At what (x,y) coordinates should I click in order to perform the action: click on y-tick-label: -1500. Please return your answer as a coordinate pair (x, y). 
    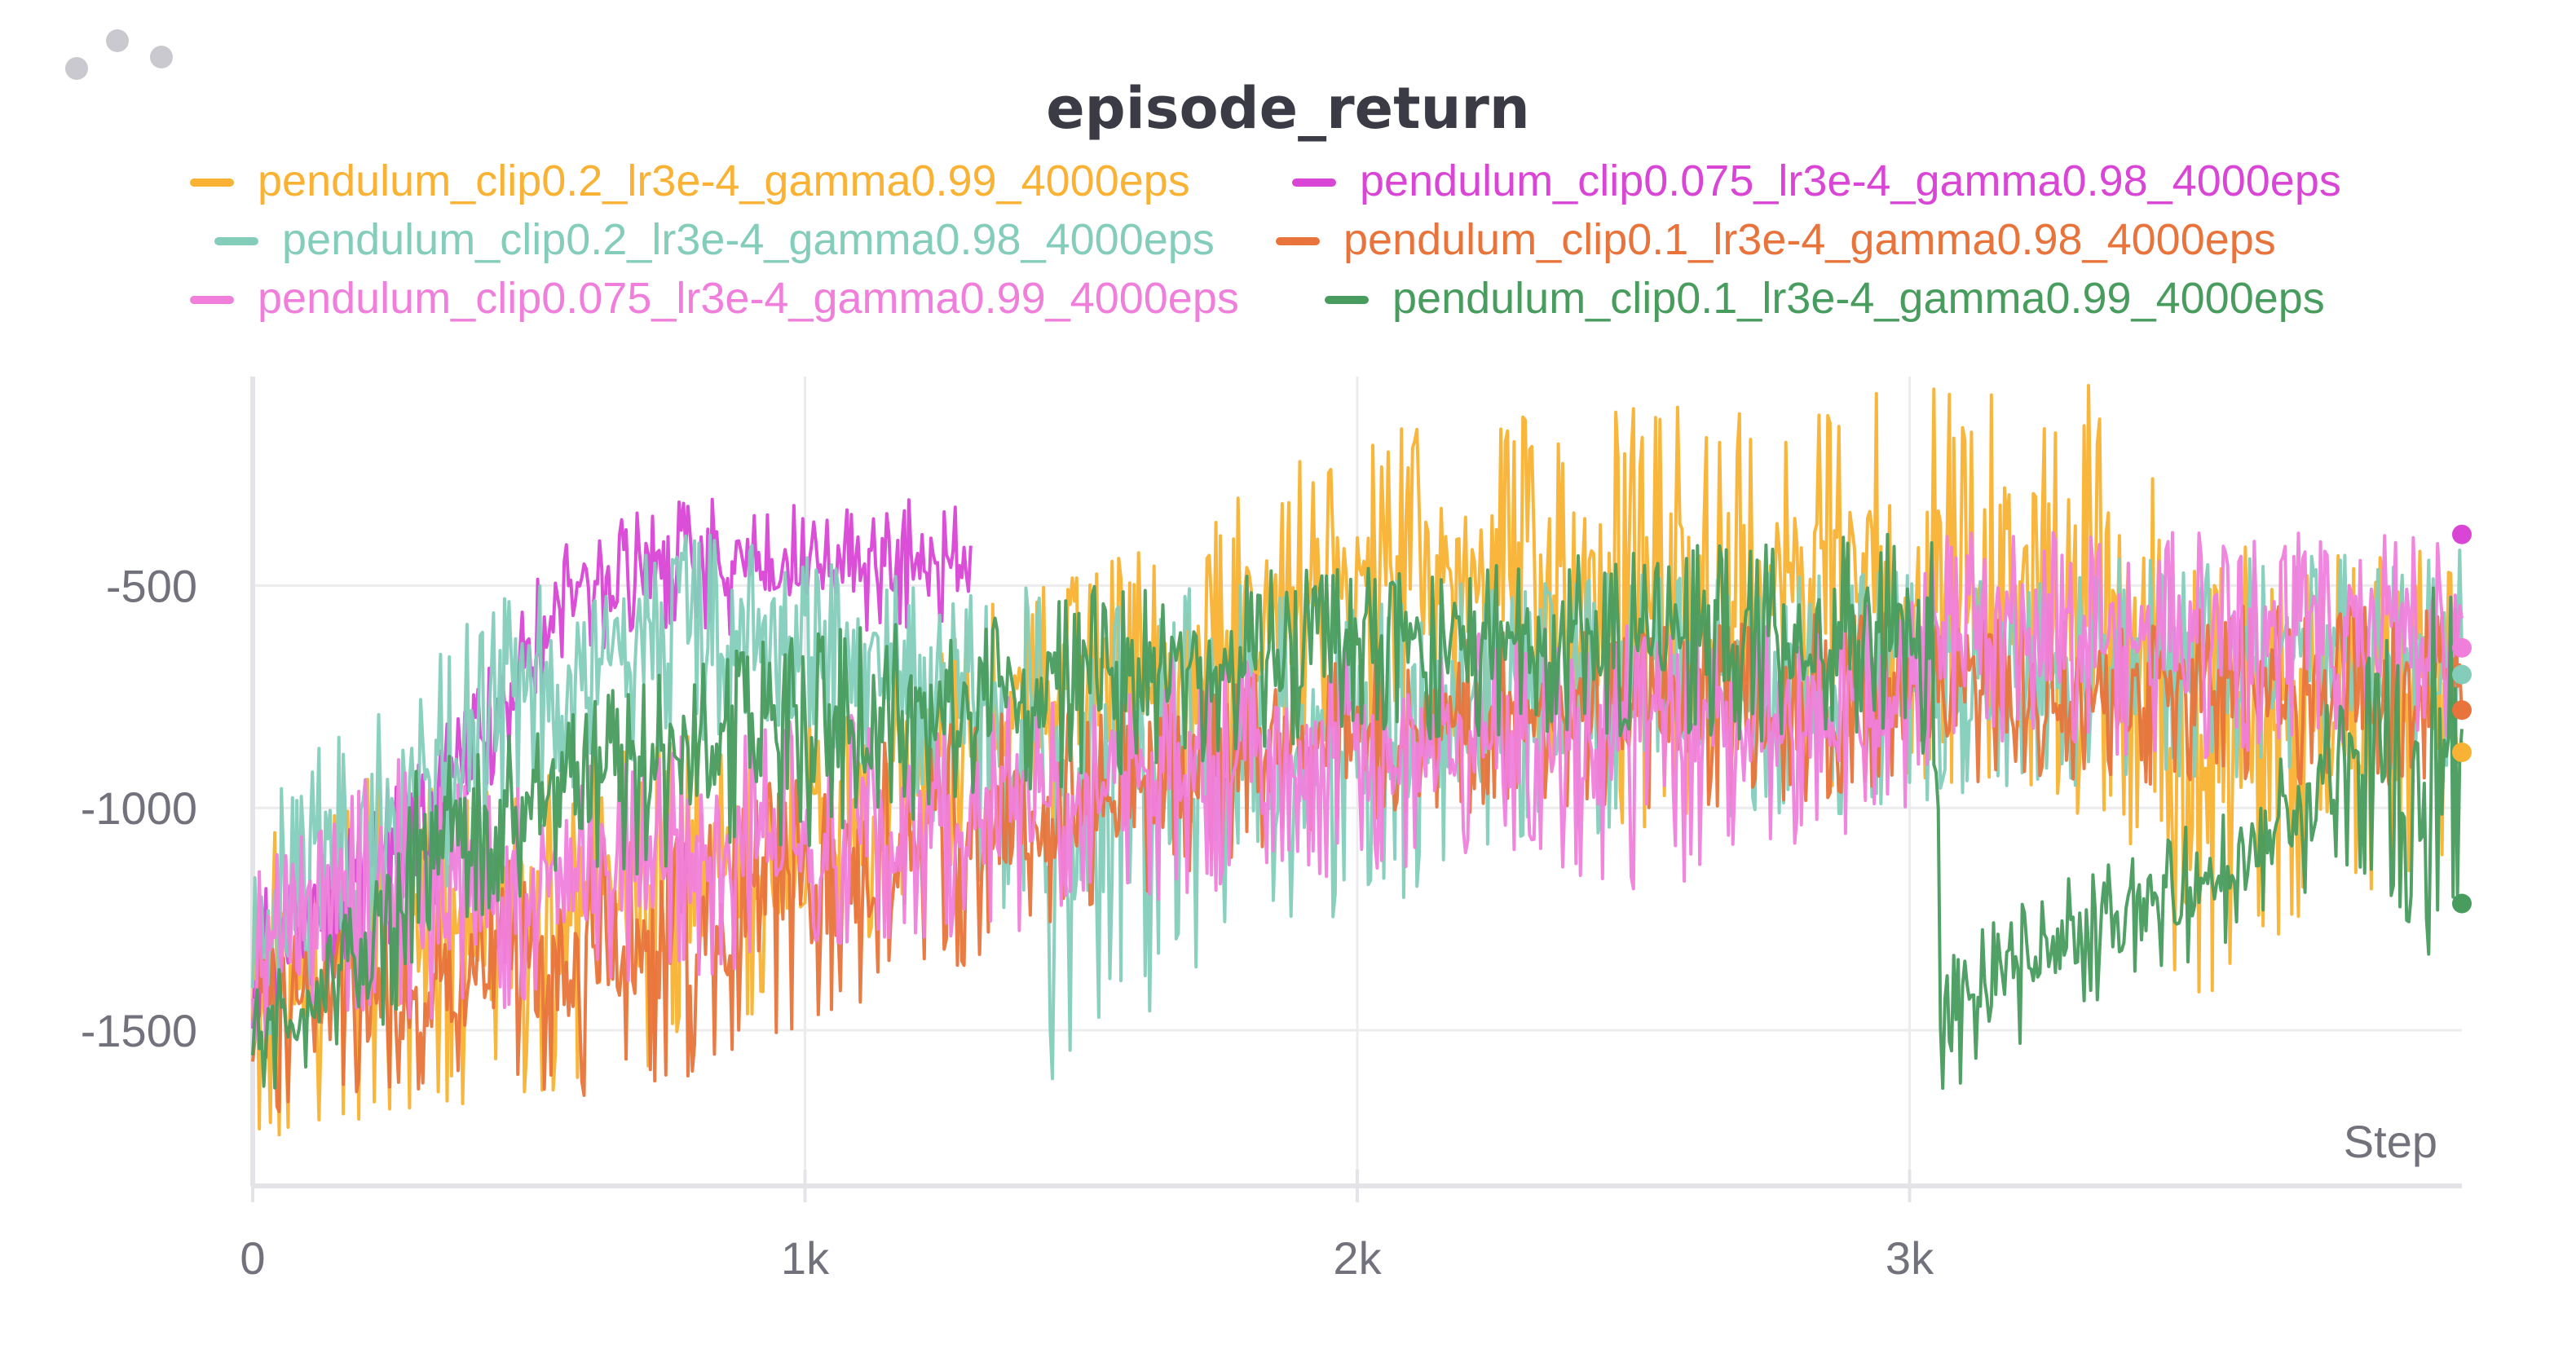
    Looking at the image, I should click on (139, 1030).